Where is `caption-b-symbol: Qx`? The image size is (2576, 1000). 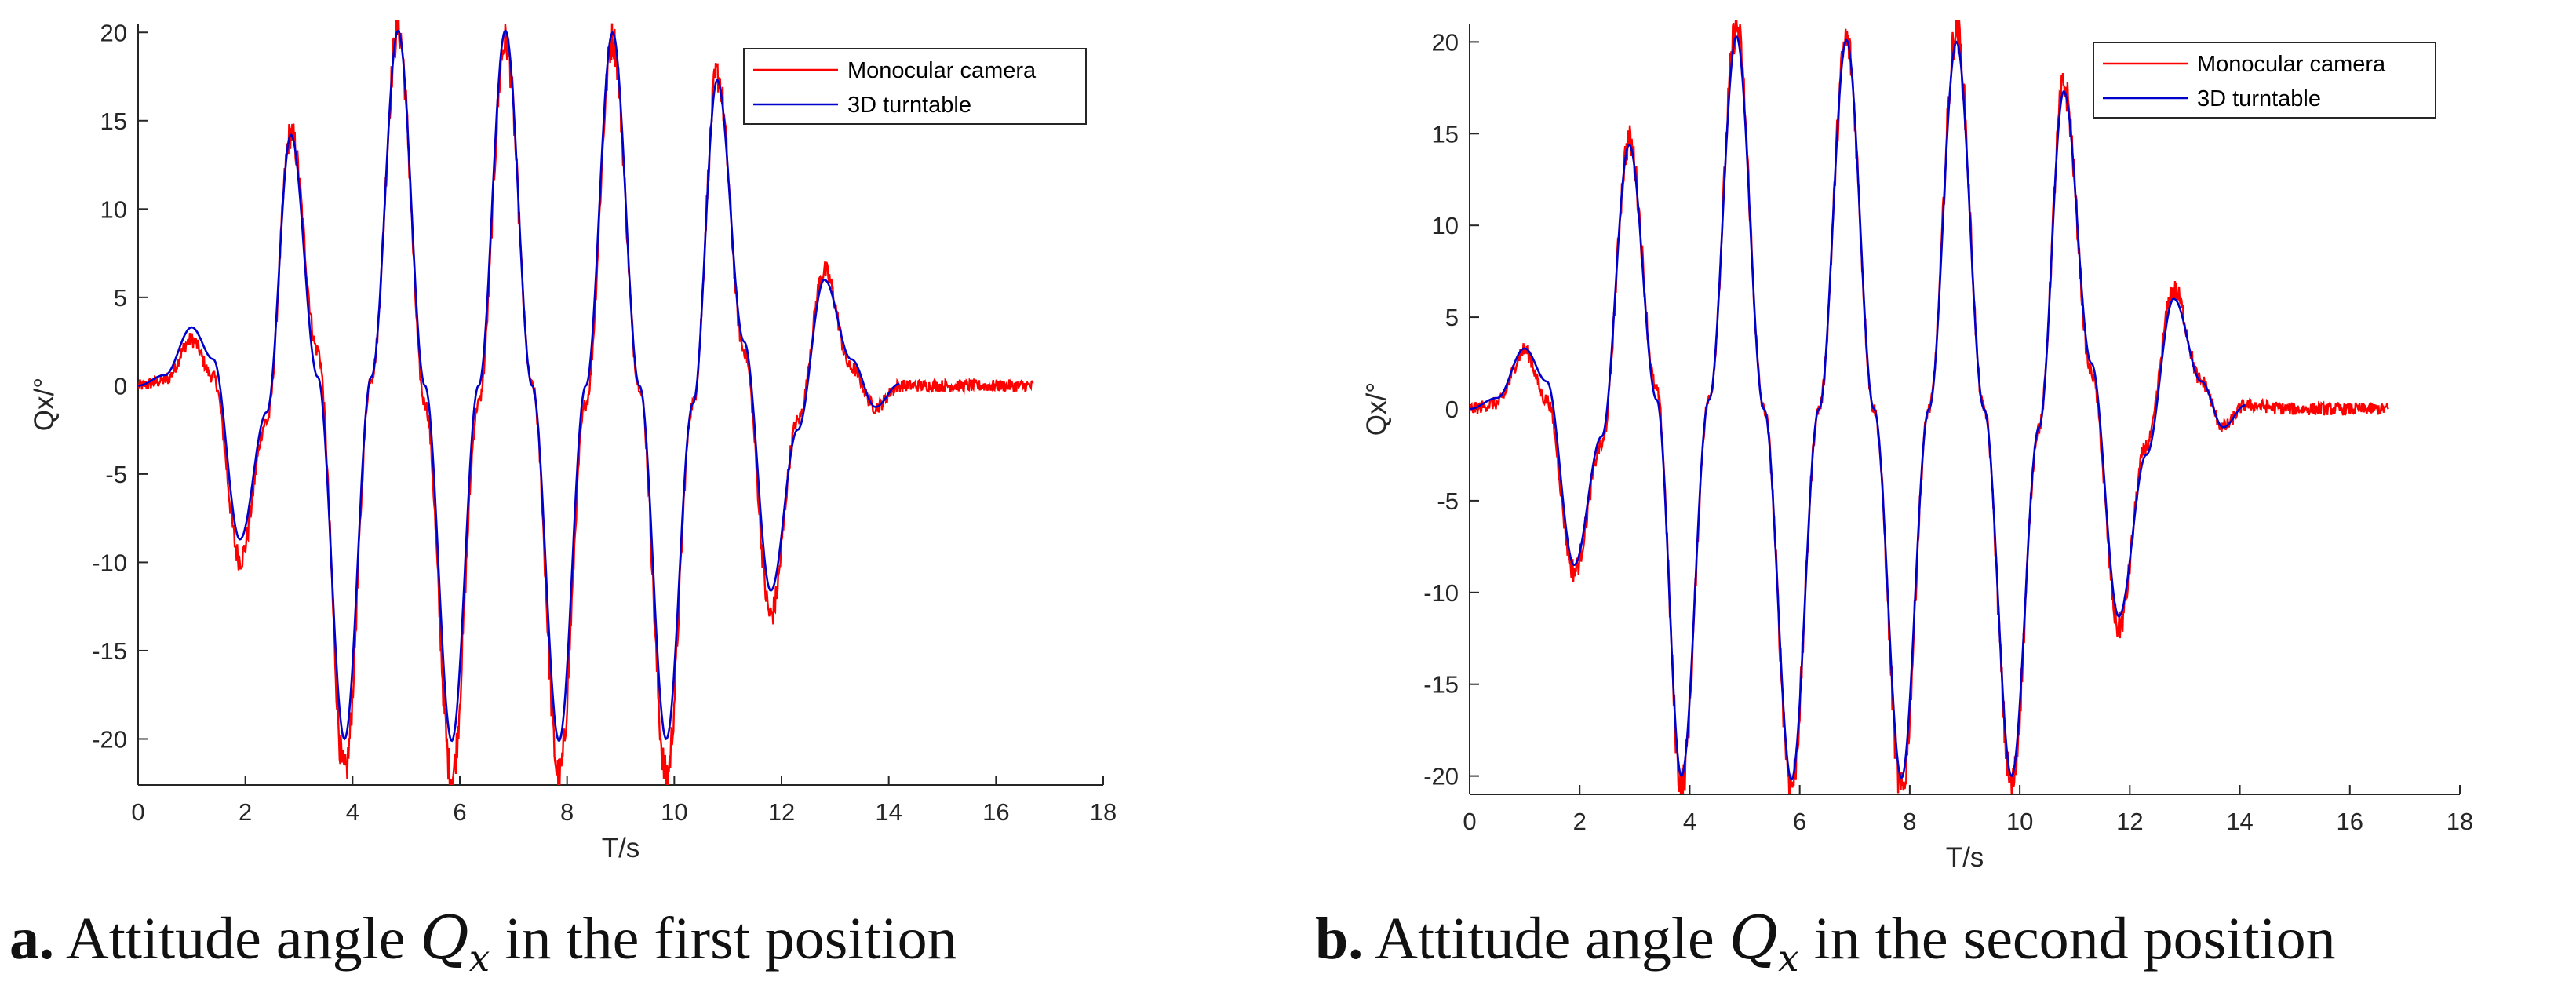
caption-b-symbol: Qx is located at coordinates (1764, 942).